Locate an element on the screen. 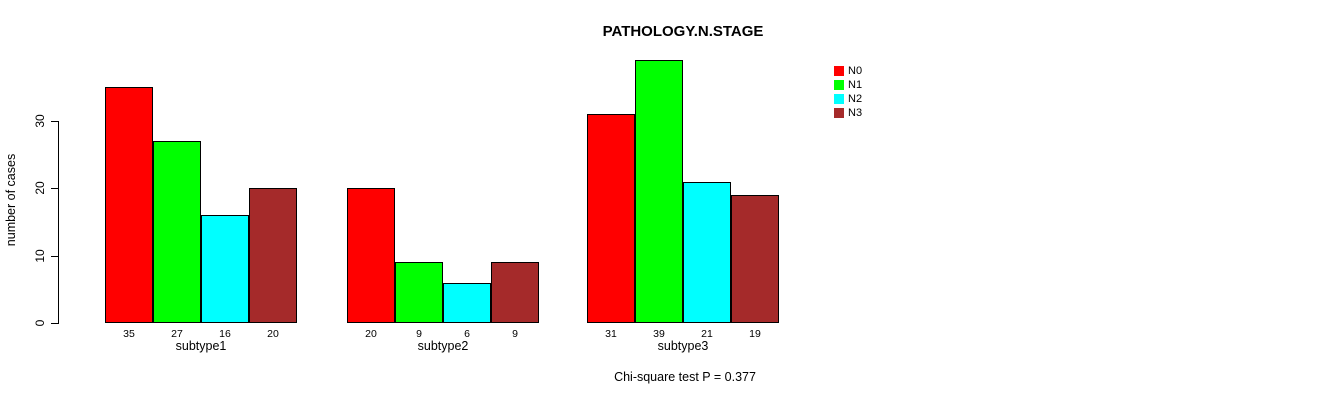  legend-swatch-N1 is located at coordinates (839, 85).